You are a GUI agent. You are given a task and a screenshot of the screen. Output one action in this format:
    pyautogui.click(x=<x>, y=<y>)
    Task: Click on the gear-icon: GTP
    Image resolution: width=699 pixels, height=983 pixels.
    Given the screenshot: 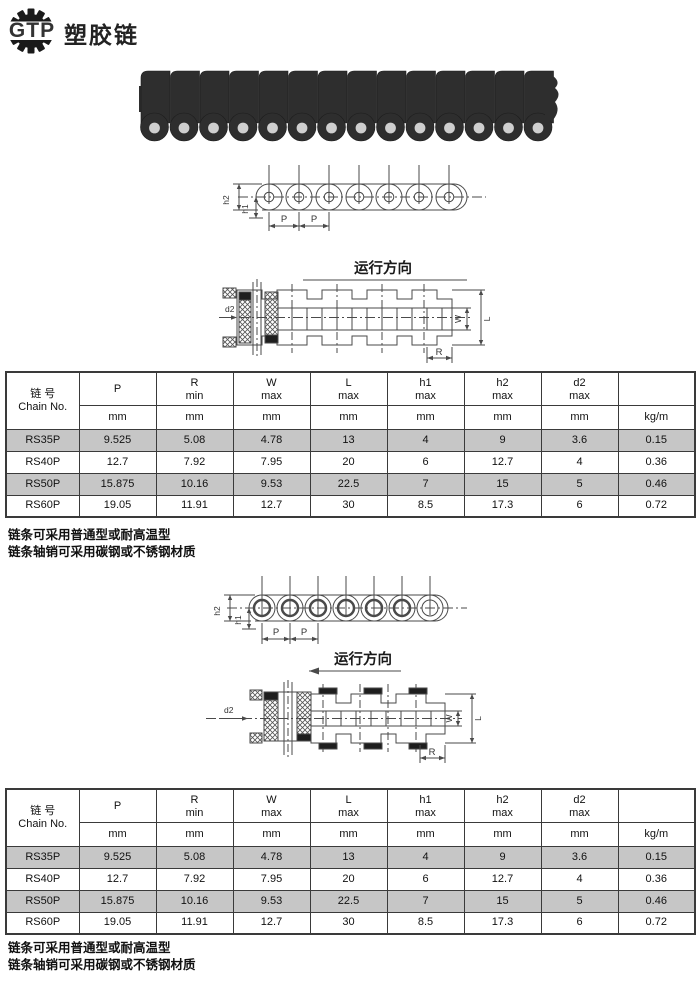 What is the action you would take?
    pyautogui.click(x=32, y=31)
    